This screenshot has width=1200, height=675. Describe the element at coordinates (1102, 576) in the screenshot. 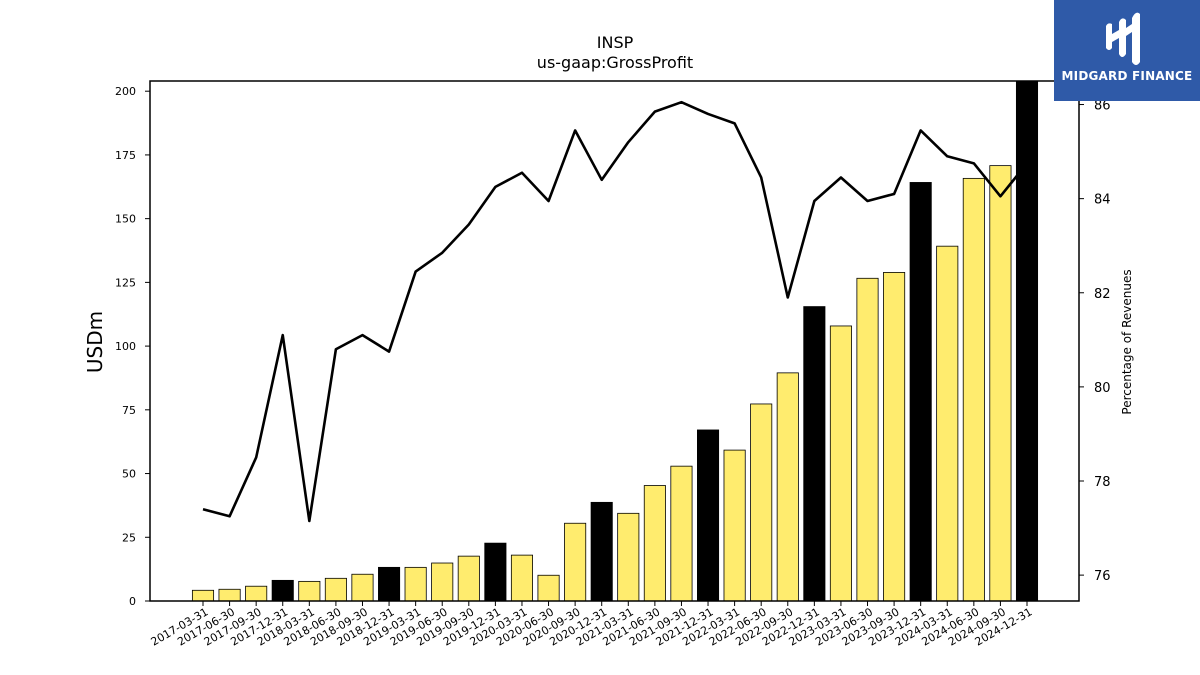

I see `y2-tick-label: 76` at that location.